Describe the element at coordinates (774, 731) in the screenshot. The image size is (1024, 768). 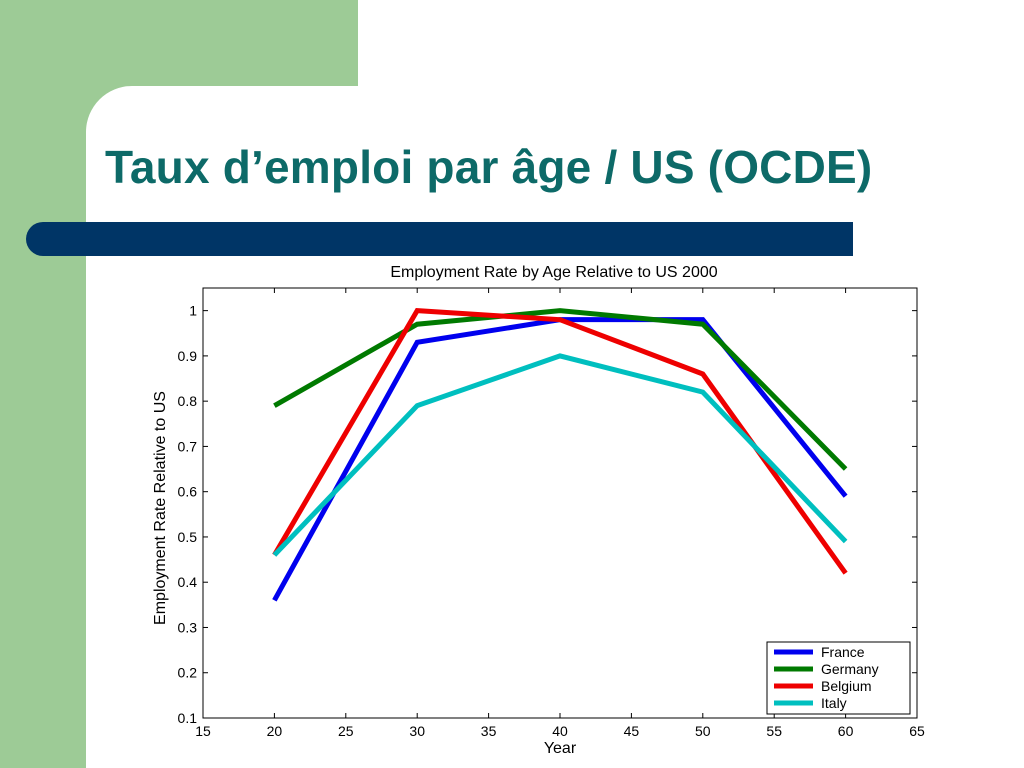
I see `x-tick-label: 55` at that location.